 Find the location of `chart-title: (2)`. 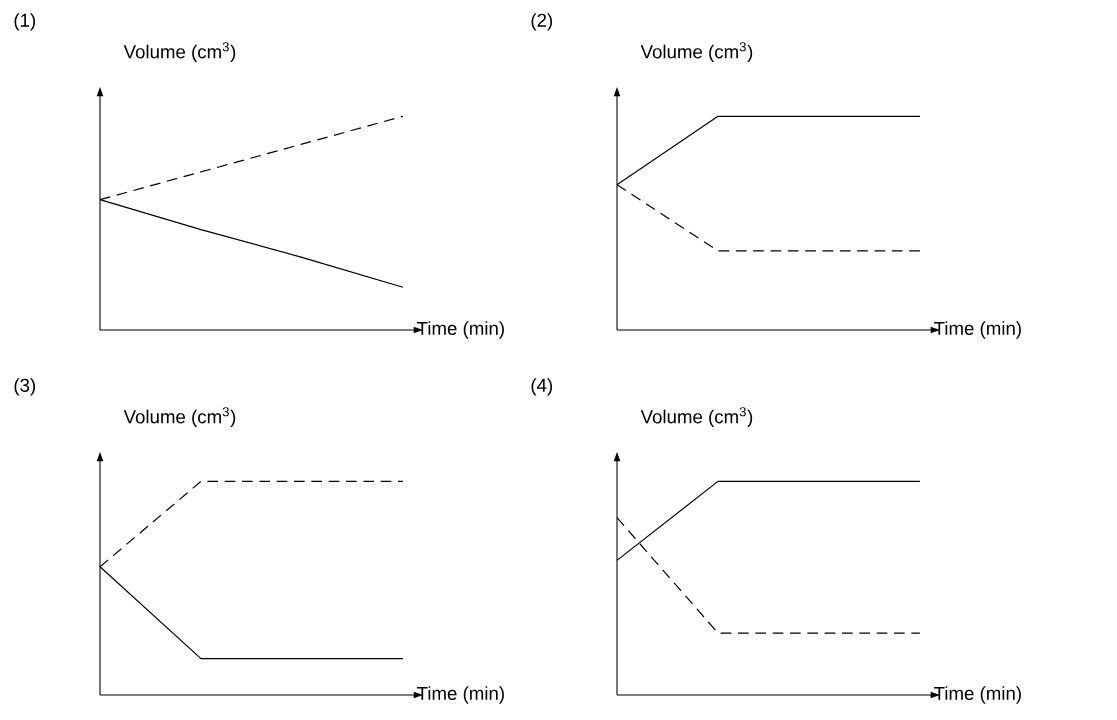

chart-title: (2) is located at coordinates (542, 22).